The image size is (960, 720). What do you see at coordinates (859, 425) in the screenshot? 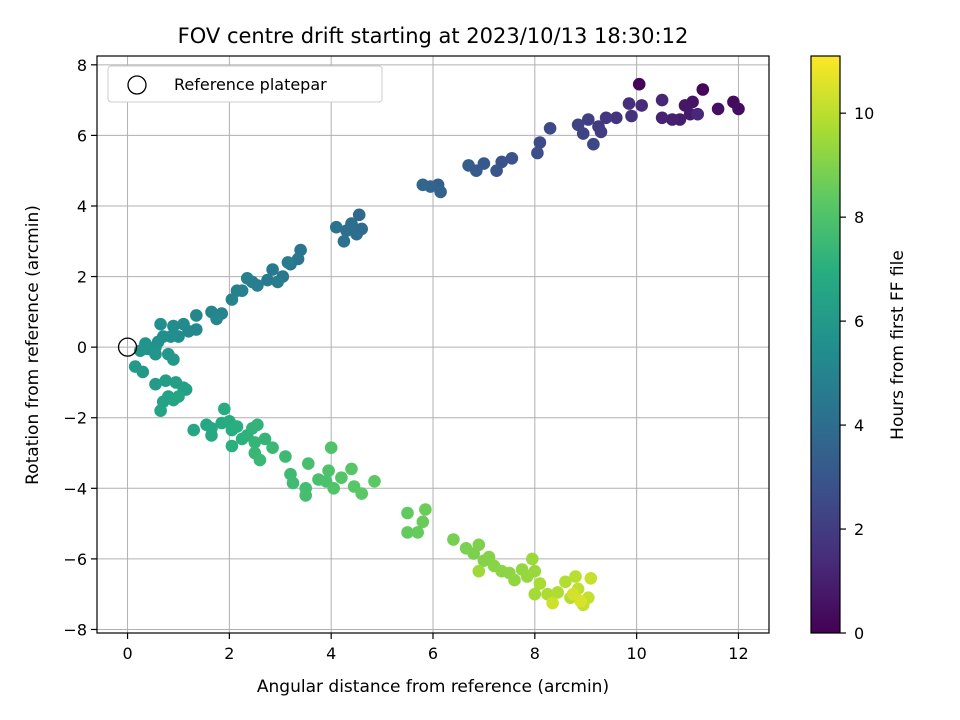
I see `colorbar-tick-label: 4` at bounding box center [859, 425].